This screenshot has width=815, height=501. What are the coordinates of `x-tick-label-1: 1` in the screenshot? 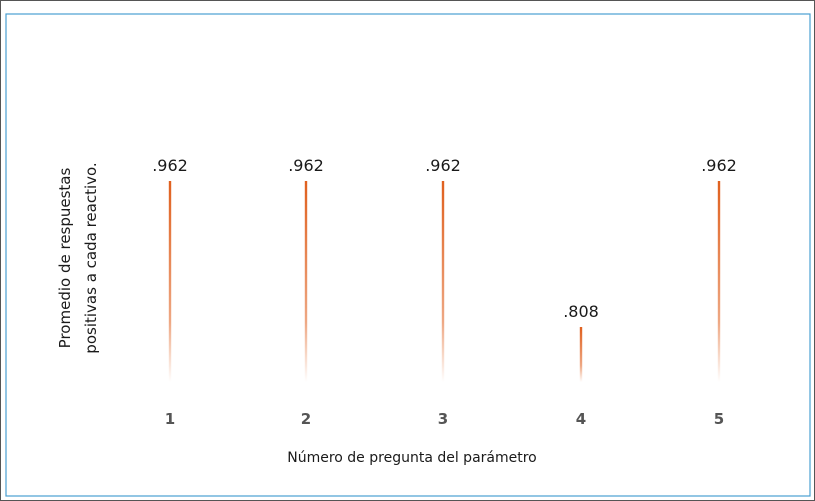 It's located at (170, 419).